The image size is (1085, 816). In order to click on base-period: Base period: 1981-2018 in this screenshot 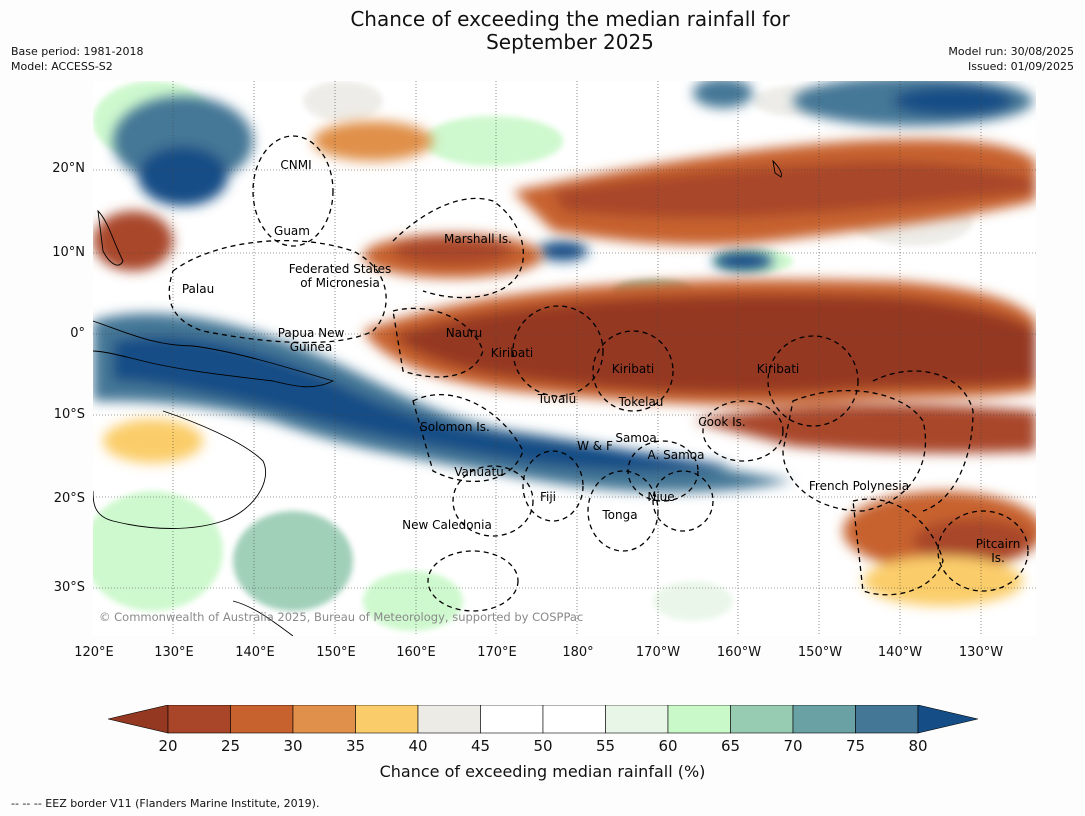, I will do `click(77, 51)`.